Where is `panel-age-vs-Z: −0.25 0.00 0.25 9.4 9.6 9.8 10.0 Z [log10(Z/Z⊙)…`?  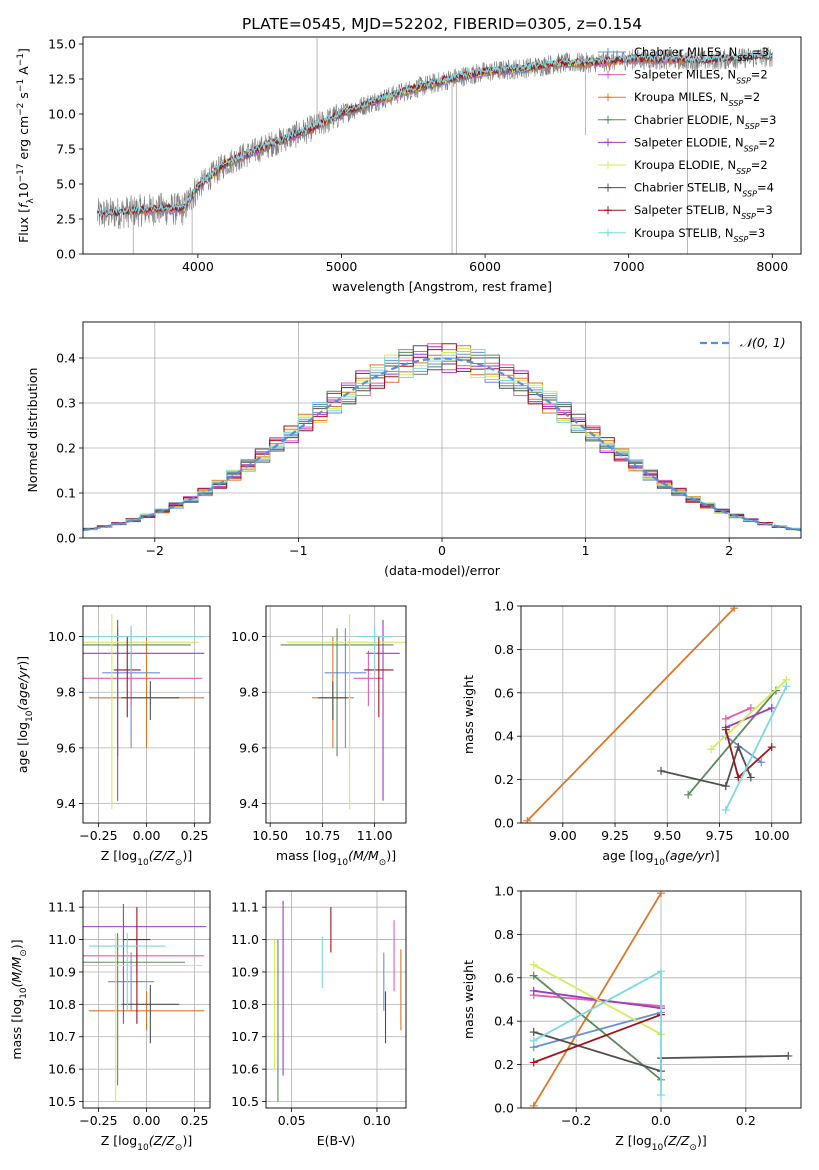 panel-age-vs-Z: −0.25 0.00 0.25 9.4 9.6 9.8 10.0 Z [log10(Z/Z⊙)… is located at coordinates (113, 736).